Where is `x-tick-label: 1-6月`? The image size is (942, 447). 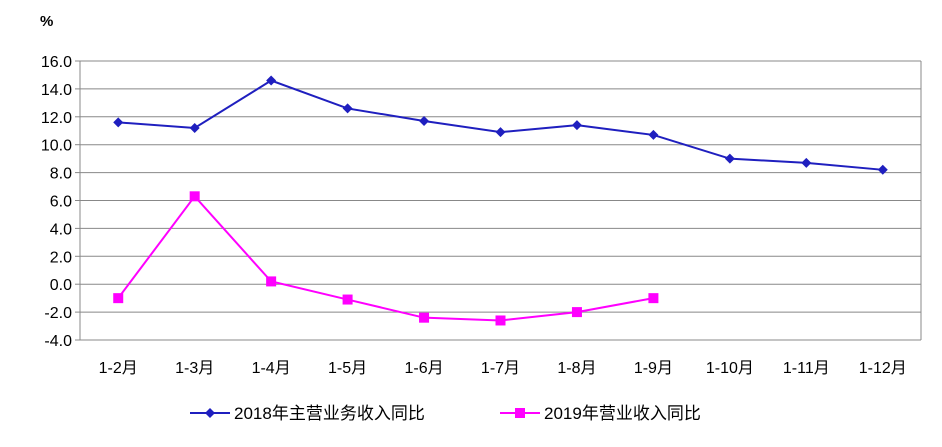
x-tick-label: 1-6月 is located at coordinates (423, 368).